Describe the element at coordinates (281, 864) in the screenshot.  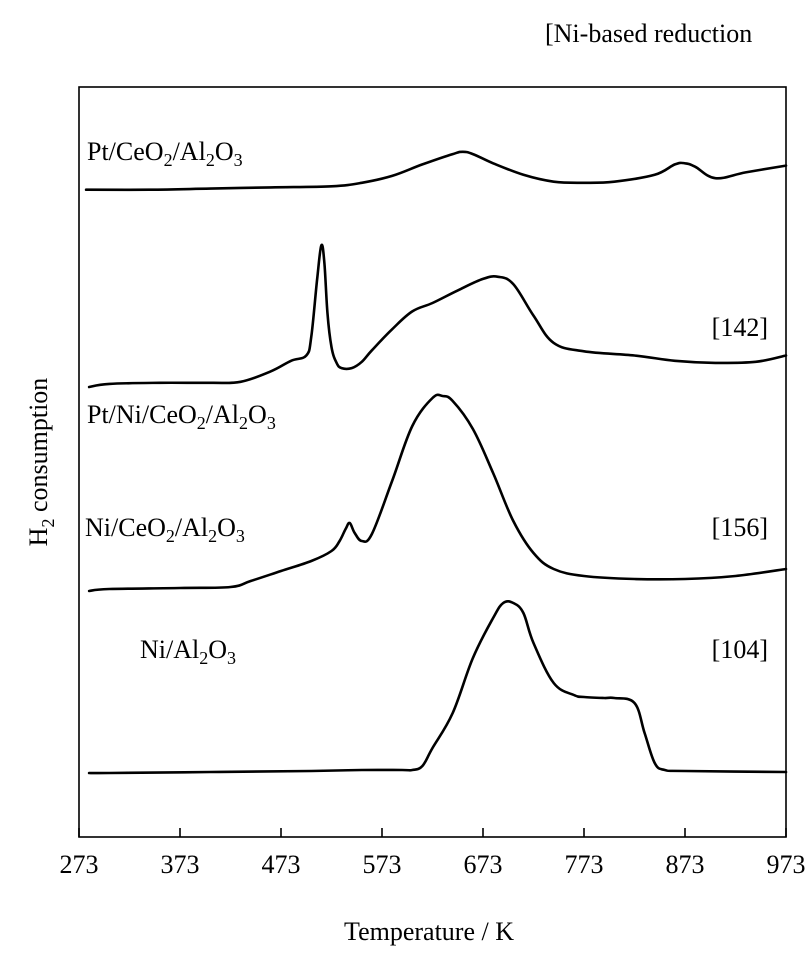
I see `x-tick-label: 473` at that location.